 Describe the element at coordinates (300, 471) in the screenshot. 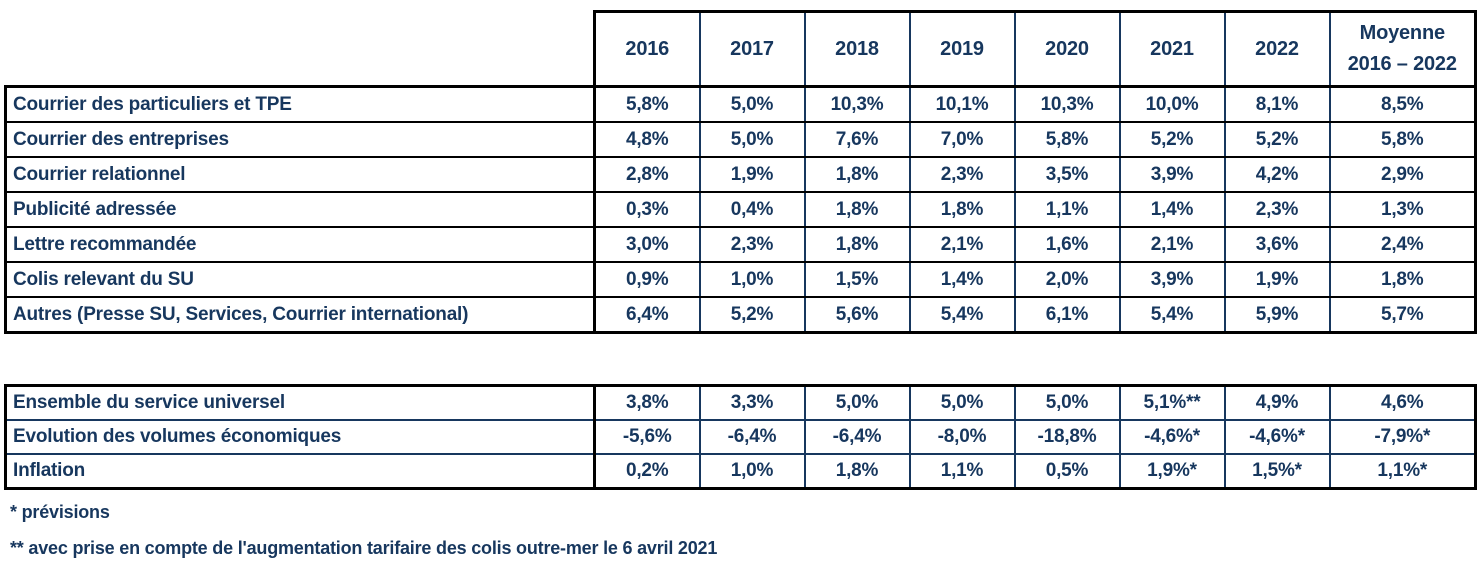

I see `row-label: Inflation` at that location.